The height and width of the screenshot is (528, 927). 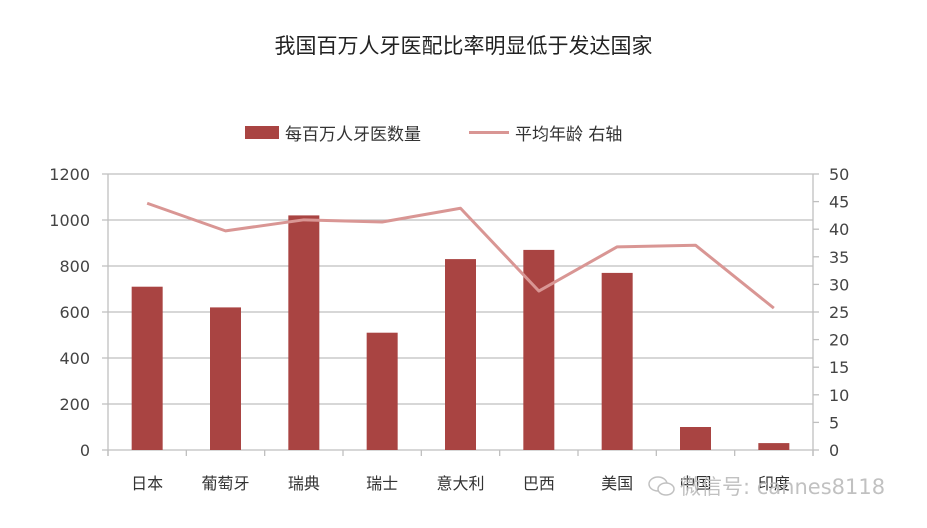 I want to click on chart-title: 我国百万人牙医配比率明显低于发达国家, so click(x=463, y=46).